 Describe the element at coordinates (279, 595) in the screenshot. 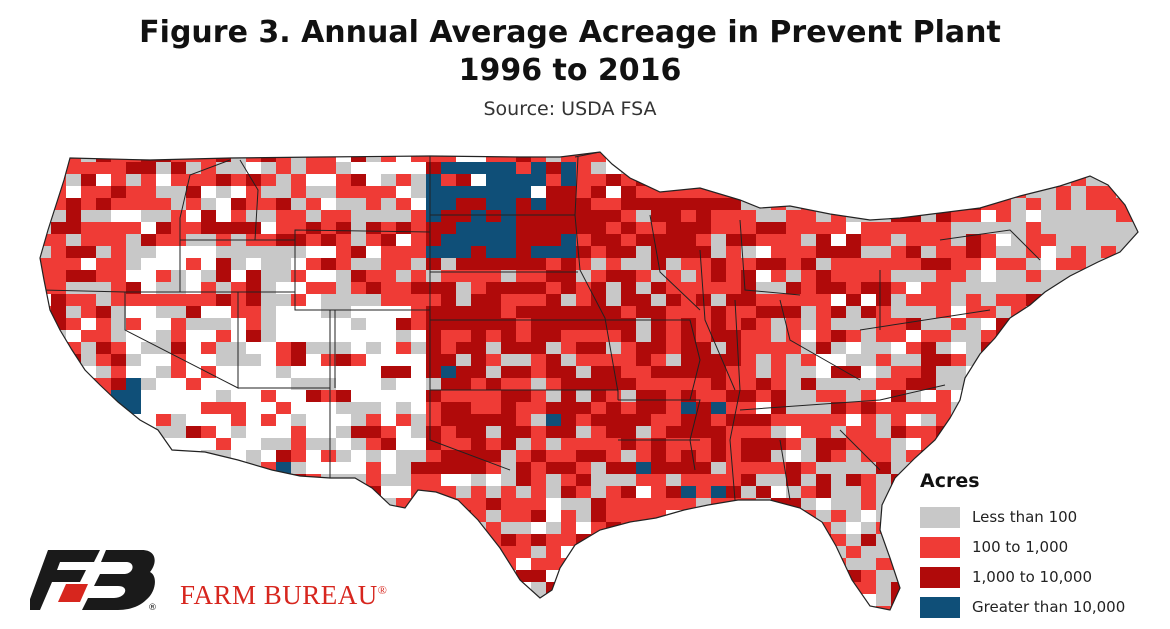

I see `brand-name: FARM BUREAU` at that location.